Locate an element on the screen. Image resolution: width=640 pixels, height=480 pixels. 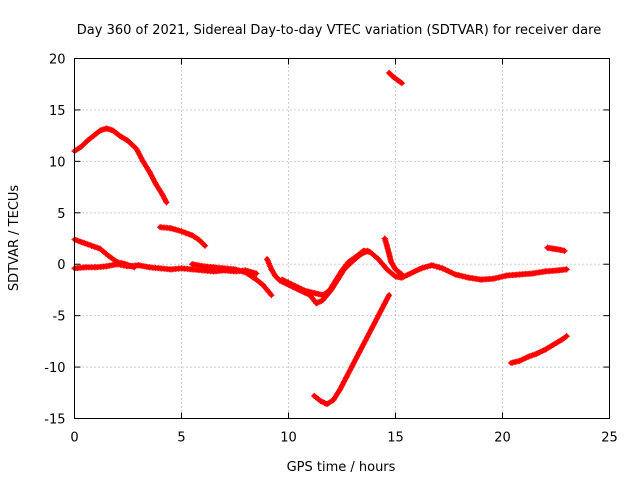
y-tick-label: -10 is located at coordinates (54, 368).